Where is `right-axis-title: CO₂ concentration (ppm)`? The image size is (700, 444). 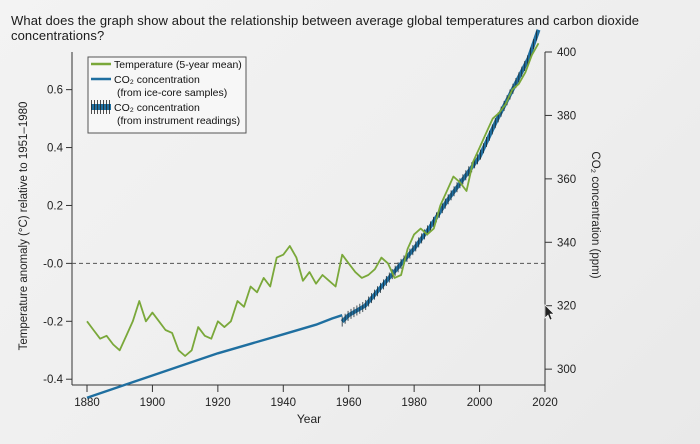
right-axis-title: CO₂ concentration (ppm) is located at coordinates (595, 214).